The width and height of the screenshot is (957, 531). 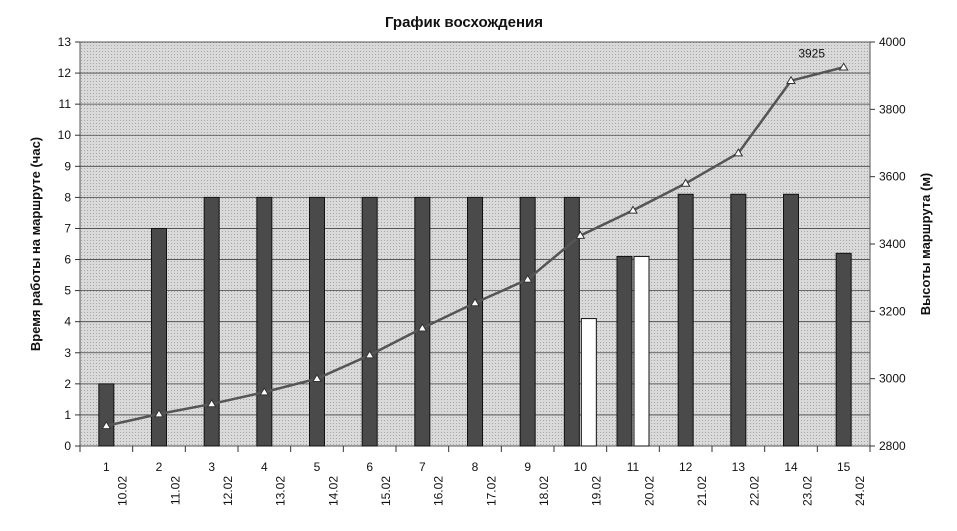 I want to click on day-label: 8, so click(x=475, y=467).